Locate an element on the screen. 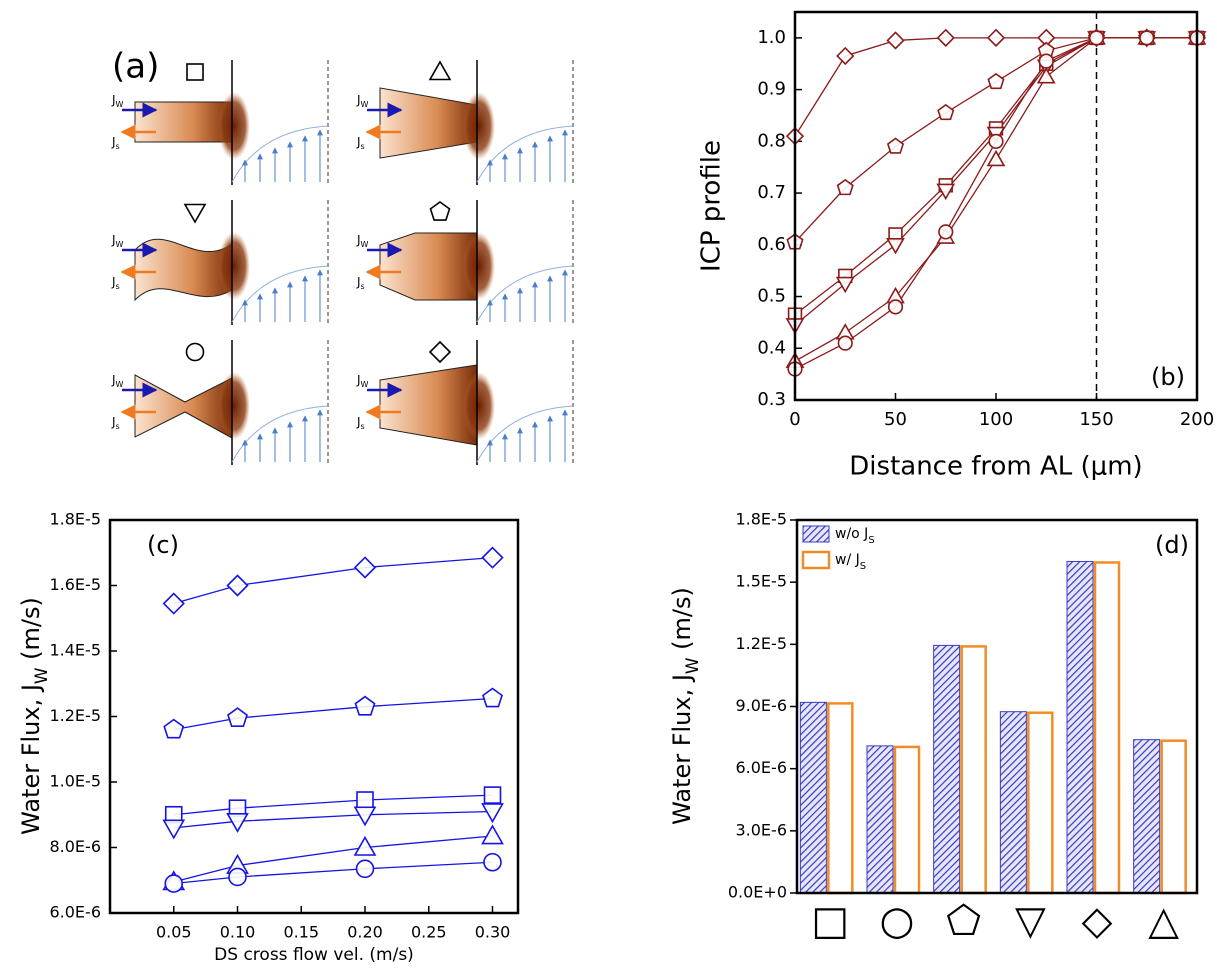 This screenshot has width=1217, height=973. x-tick-label: 0.15 is located at coordinates (301, 932).